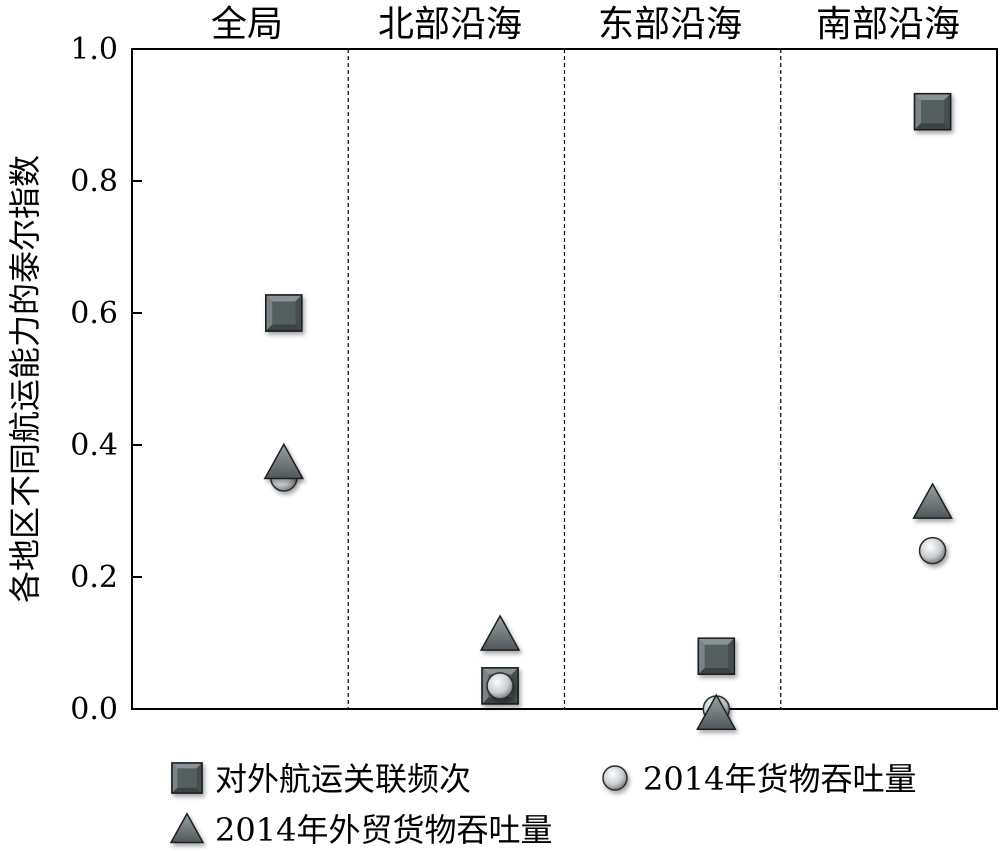  Describe the element at coordinates (383, 830) in the screenshot. I see `legend-label-series-3: 2014年外贸货物吞吐量` at that location.